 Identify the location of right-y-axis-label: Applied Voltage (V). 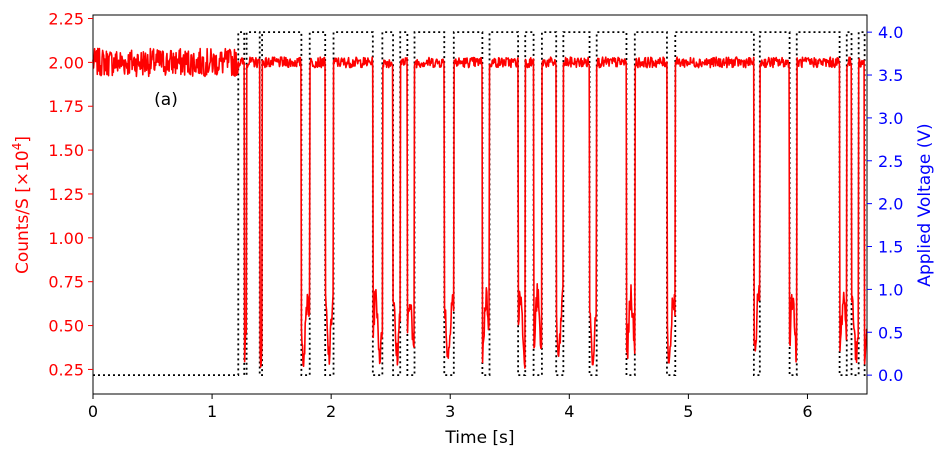
(925, 204).